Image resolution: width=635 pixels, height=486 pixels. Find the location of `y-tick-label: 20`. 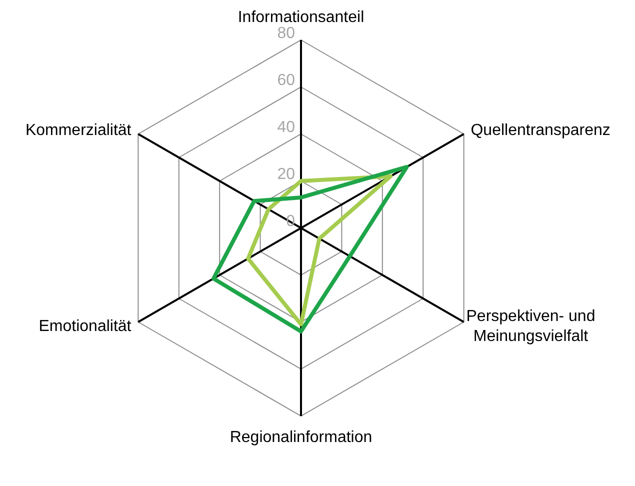

y-tick-label: 20 is located at coordinates (286, 175).